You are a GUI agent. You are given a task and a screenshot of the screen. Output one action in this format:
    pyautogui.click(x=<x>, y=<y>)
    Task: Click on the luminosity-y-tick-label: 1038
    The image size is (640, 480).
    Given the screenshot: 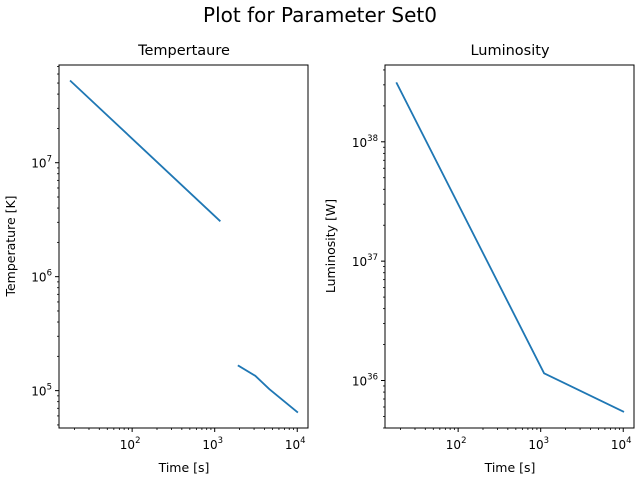 What is the action you would take?
    pyautogui.click(x=365, y=142)
    